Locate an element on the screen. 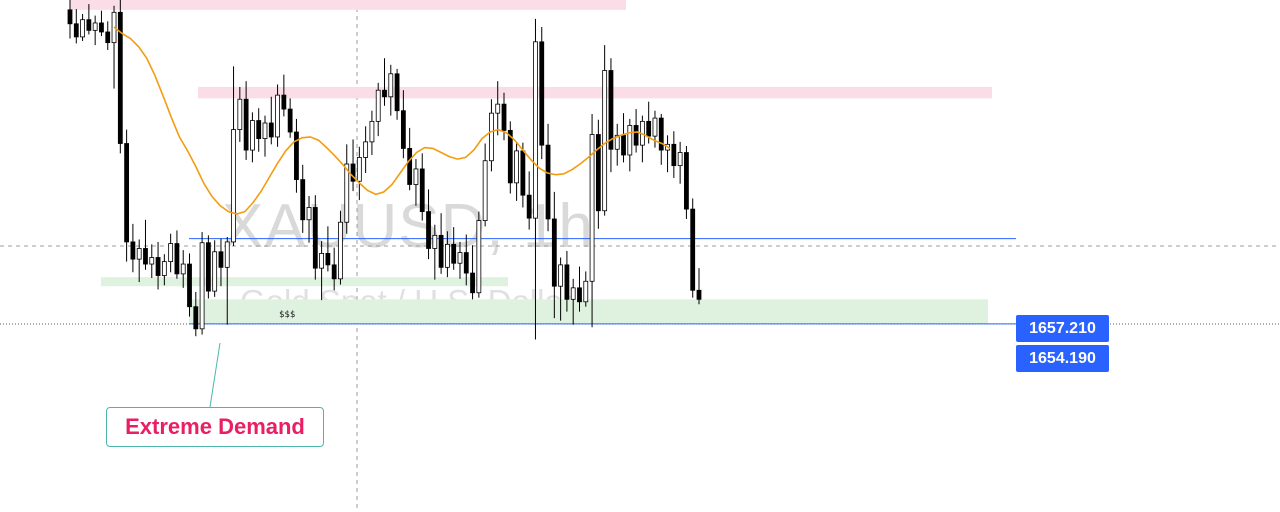 This screenshot has height=512, width=1280. supply-zone-mid is located at coordinates (595, 92).